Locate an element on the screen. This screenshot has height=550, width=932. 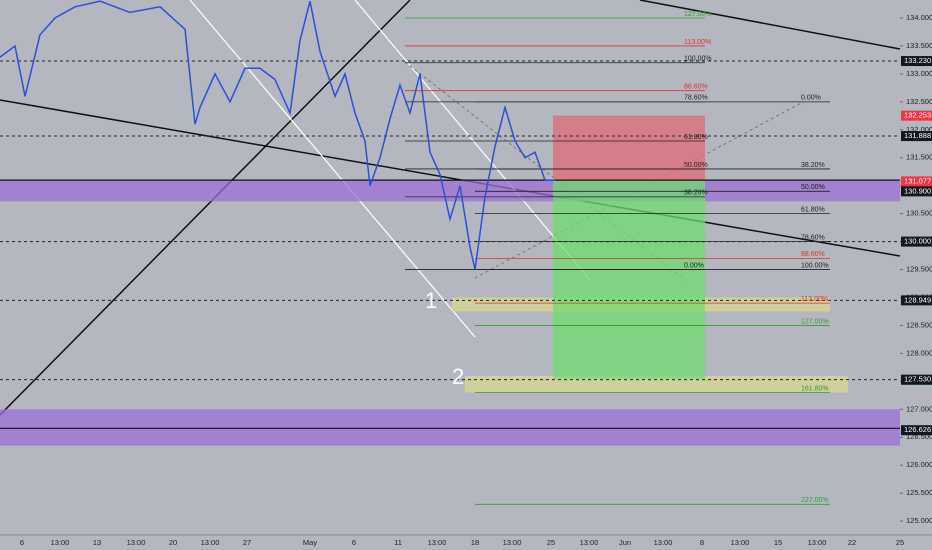
x-tick-label: 8 is located at coordinates (702, 542).